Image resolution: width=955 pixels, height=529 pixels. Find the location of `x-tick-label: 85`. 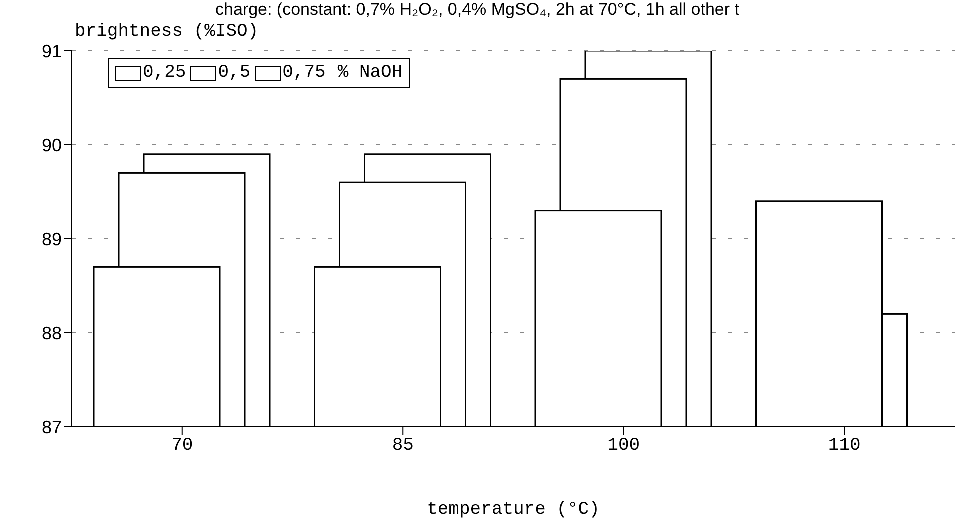

x-tick-label: 85 is located at coordinates (403, 446).